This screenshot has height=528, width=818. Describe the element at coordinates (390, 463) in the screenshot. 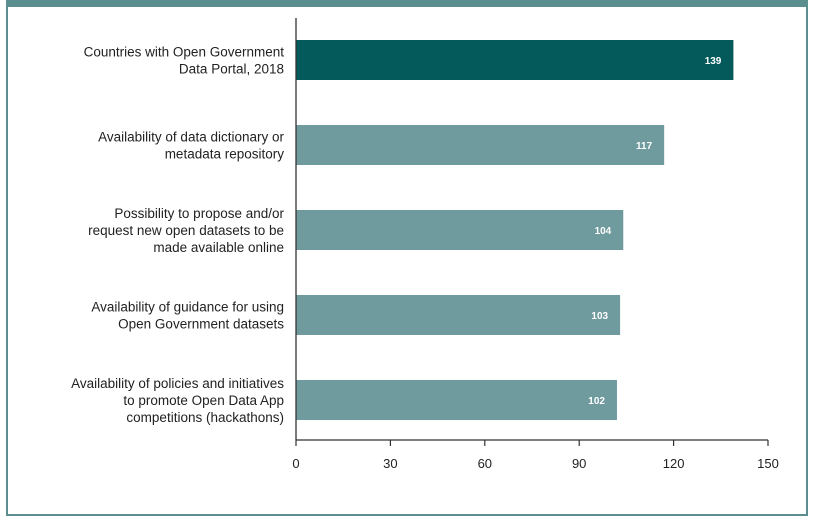

I see `x-tick-label-2: 30` at that location.